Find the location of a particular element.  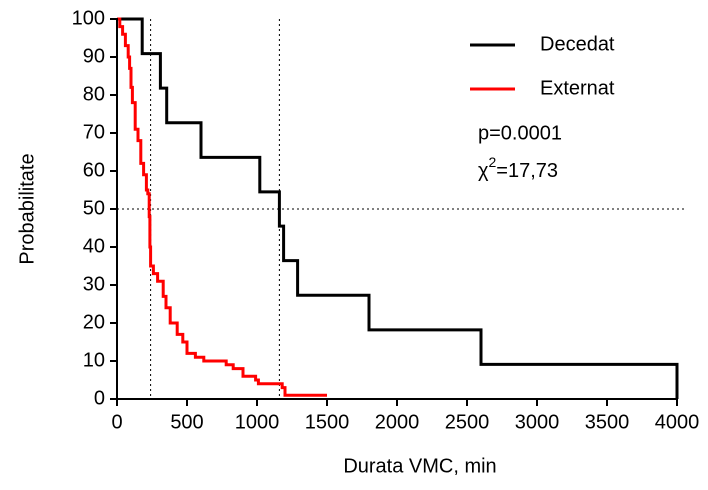

y-axis-label: Probabilitate is located at coordinates (27, 208).